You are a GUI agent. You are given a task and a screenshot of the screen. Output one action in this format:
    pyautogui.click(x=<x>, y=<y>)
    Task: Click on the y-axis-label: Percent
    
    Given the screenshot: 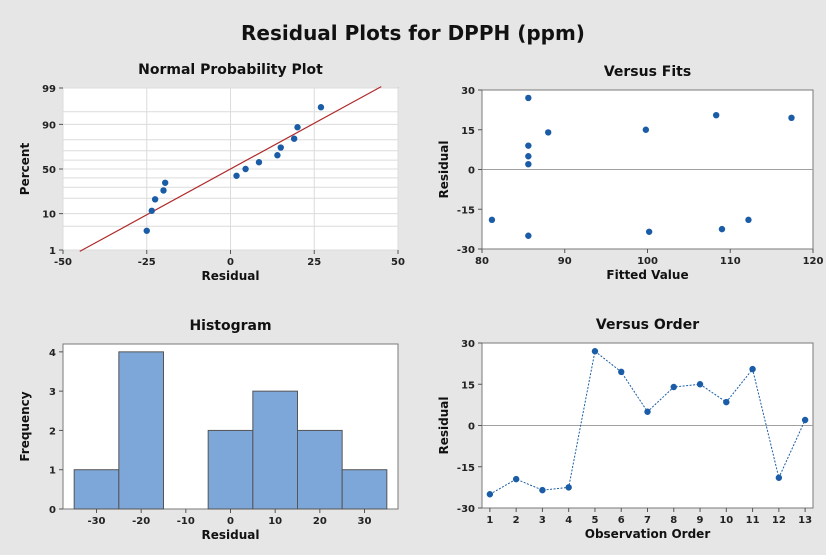 What is the action you would take?
    pyautogui.click(x=25, y=169)
    